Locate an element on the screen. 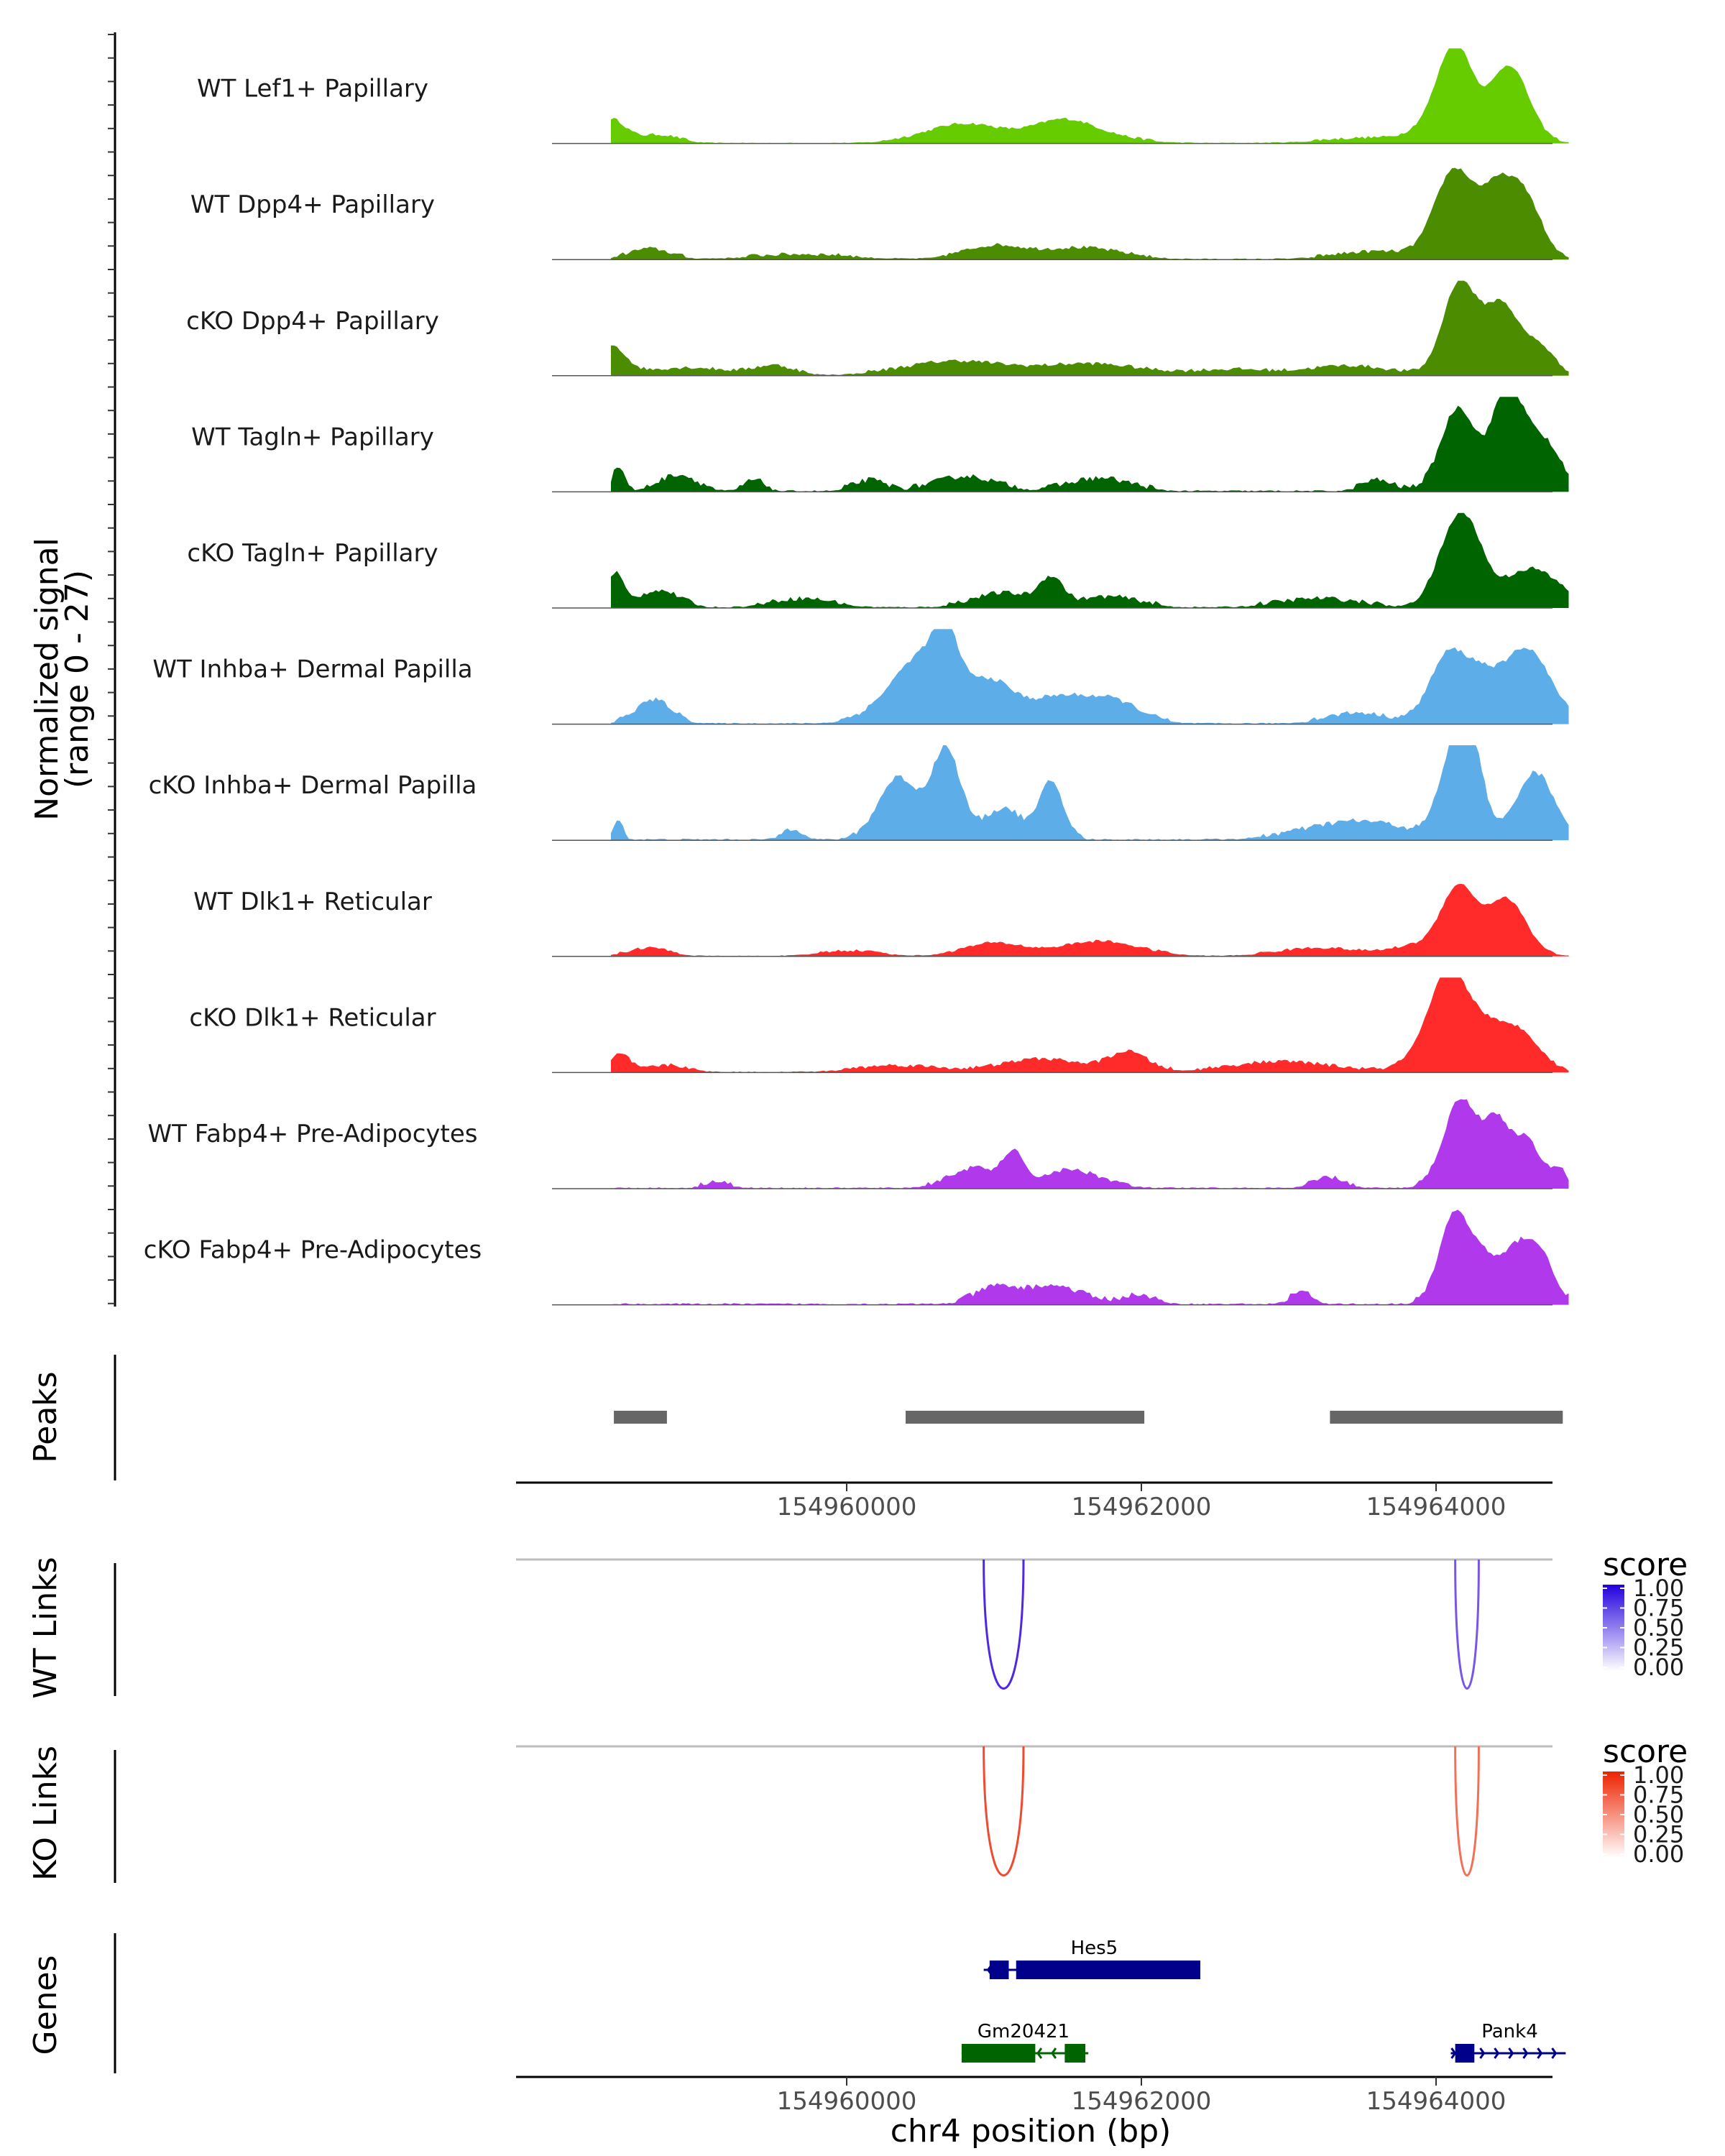 The image size is (1725, 2156). links-label: WT Links is located at coordinates (45, 1627).